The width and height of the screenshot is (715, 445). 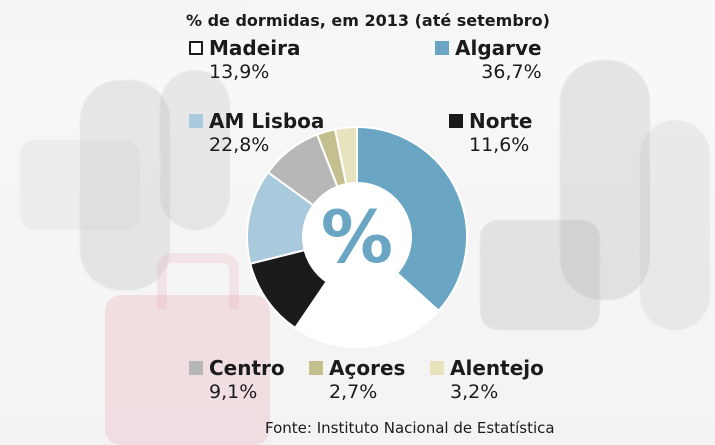 What do you see at coordinates (247, 368) in the screenshot?
I see `legend-label-centro: Centro` at bounding box center [247, 368].